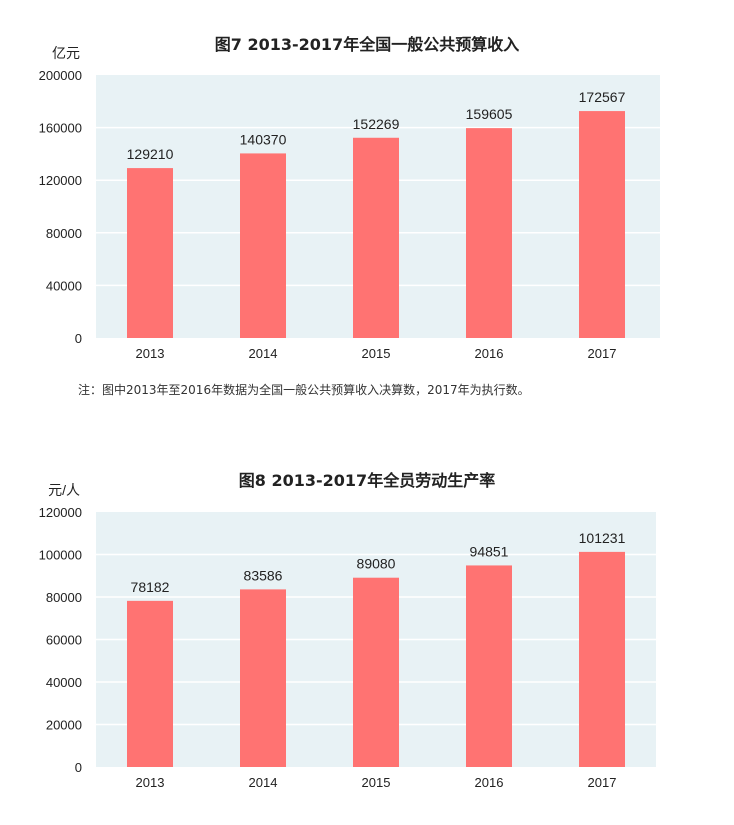 This screenshot has height=825, width=734. Describe the element at coordinates (64, 725) in the screenshot. I see `y-tick-label: 20000` at that location.